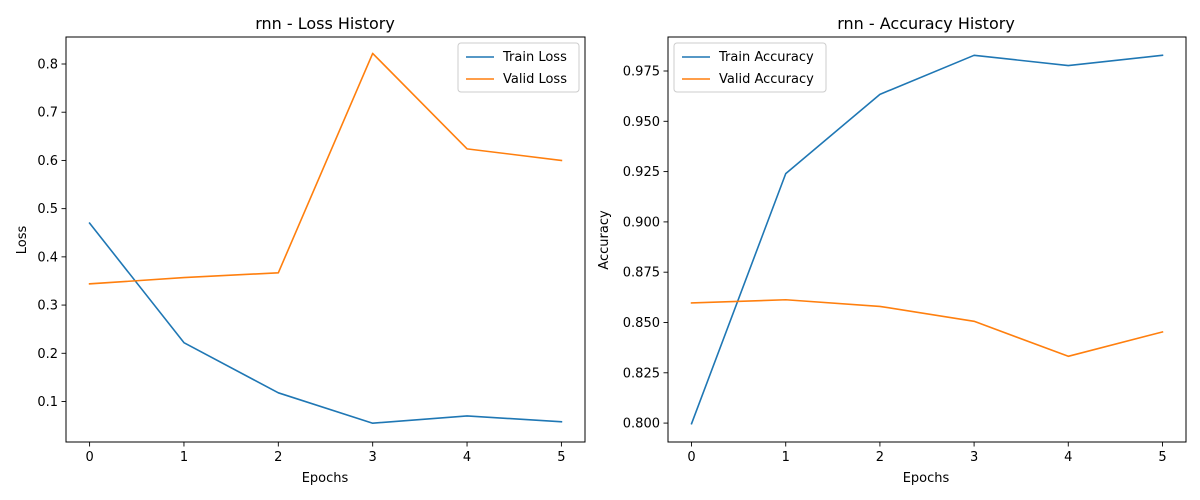 The image size is (1200, 500). I want to click on y-tick-label: 0.3, so click(47, 306).